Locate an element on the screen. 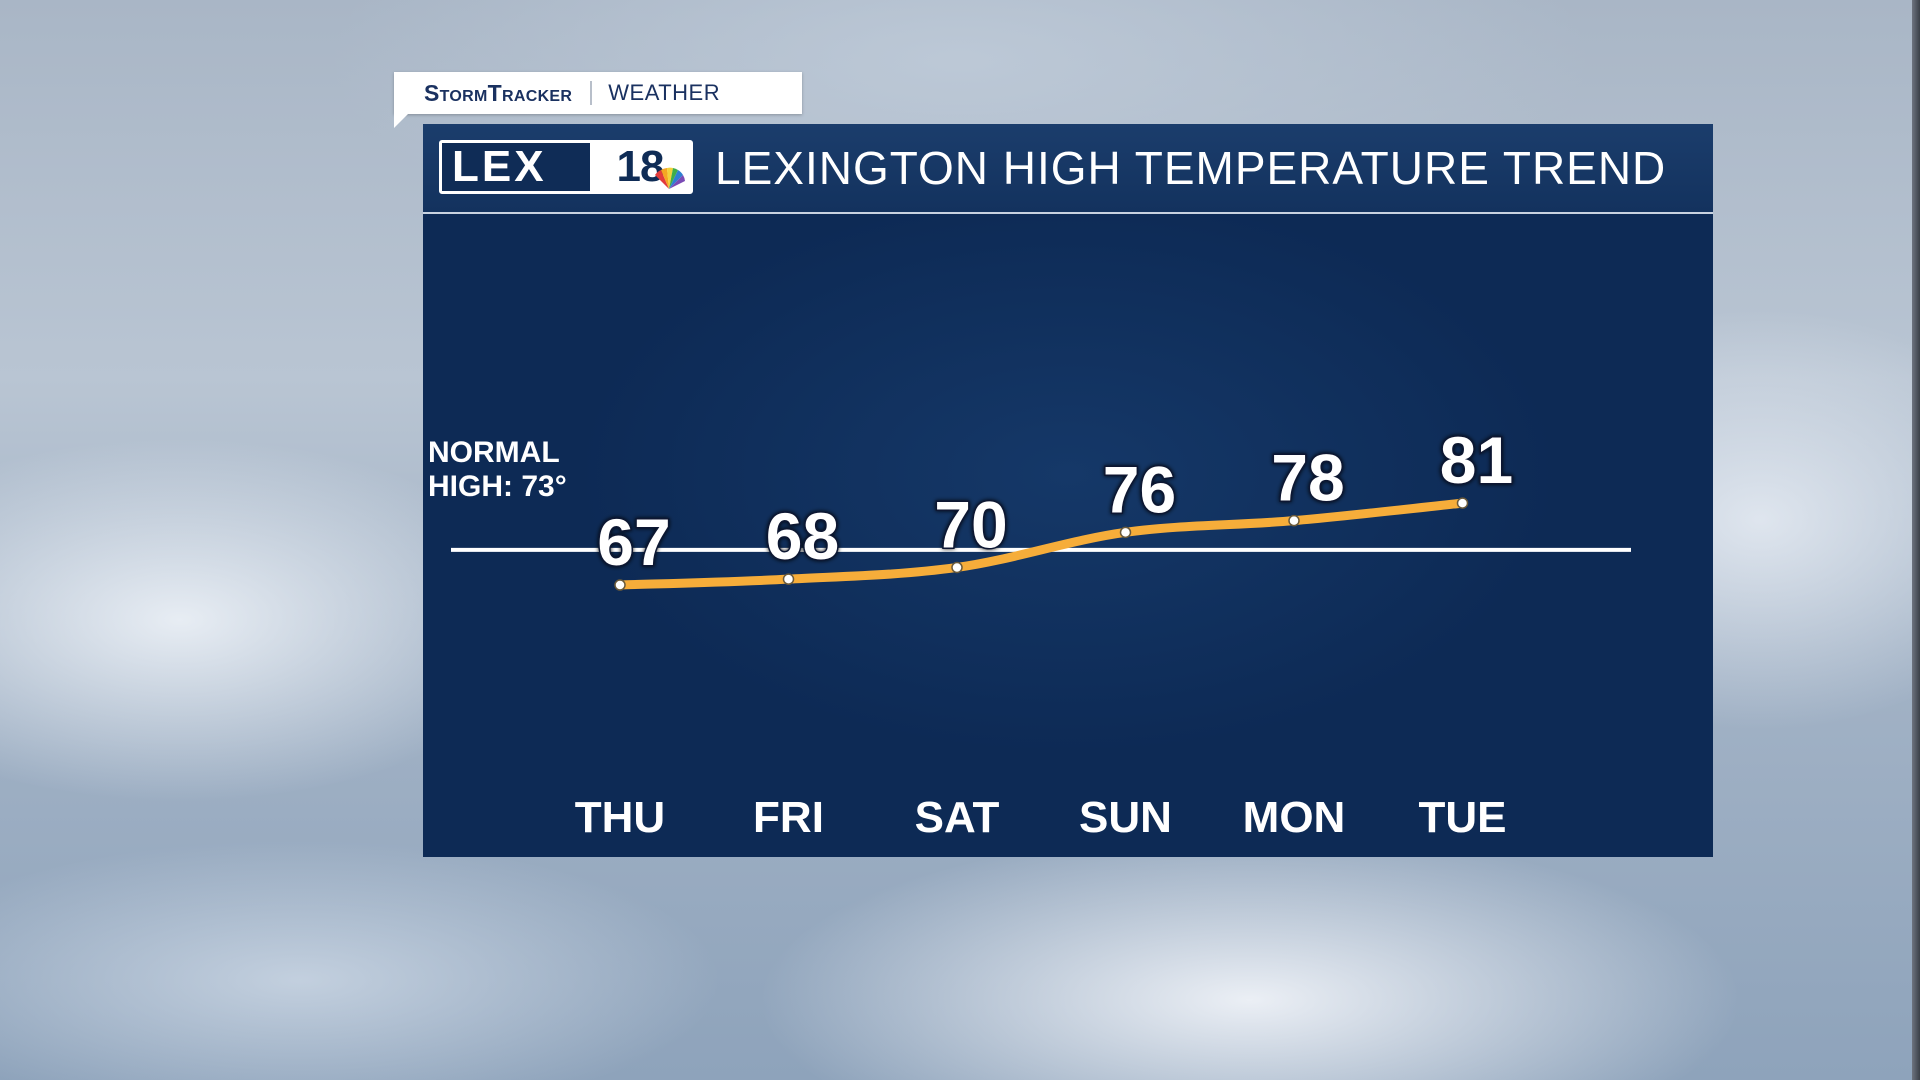 This screenshot has width=1920, height=1080. page-title: LEXINGTON HIGH TEMPERATURE TREND is located at coordinates (1191, 168).